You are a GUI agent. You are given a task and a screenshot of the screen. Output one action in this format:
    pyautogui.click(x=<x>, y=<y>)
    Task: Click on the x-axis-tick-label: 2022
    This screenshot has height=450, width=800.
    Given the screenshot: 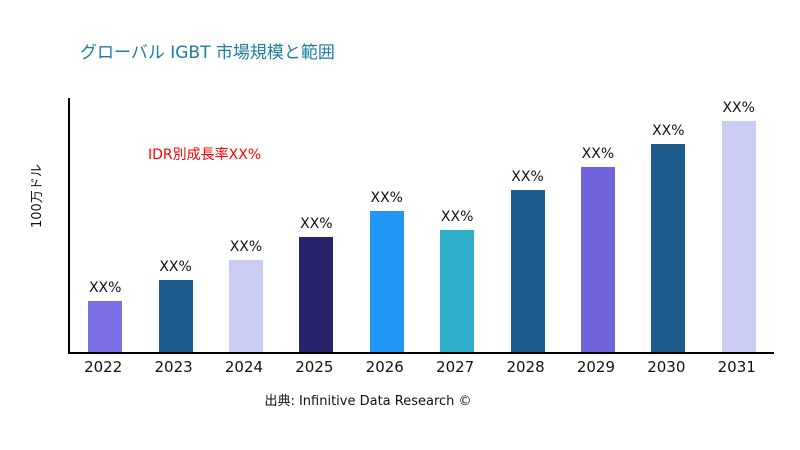 What is the action you would take?
    pyautogui.click(x=103, y=367)
    